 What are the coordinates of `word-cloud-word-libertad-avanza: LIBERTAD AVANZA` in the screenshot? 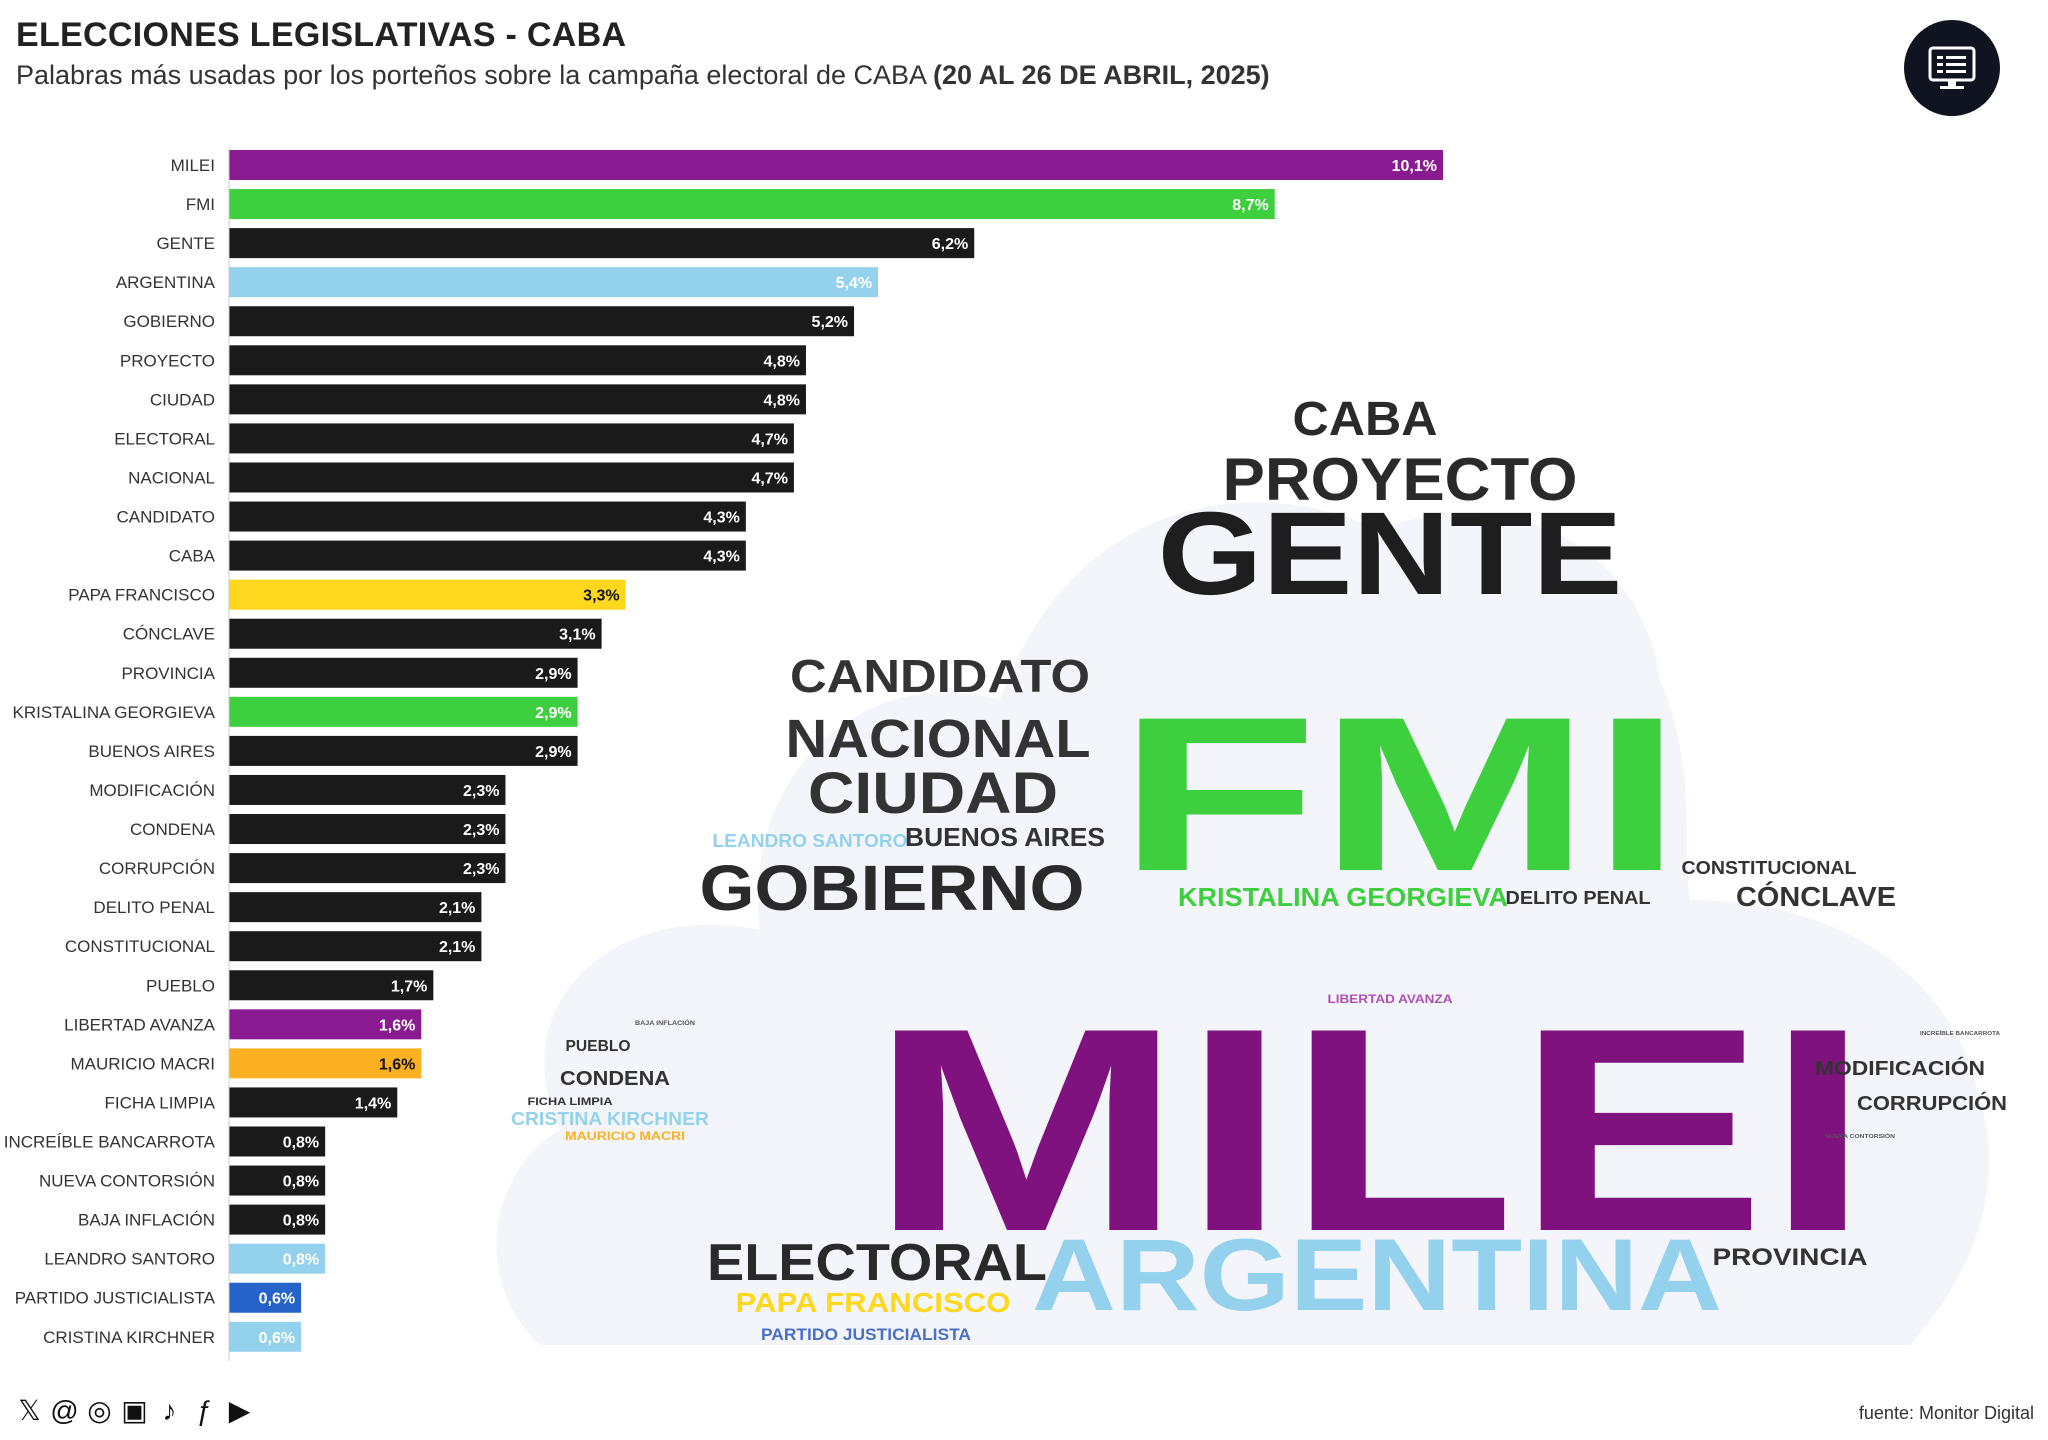 It's located at (1390, 999).